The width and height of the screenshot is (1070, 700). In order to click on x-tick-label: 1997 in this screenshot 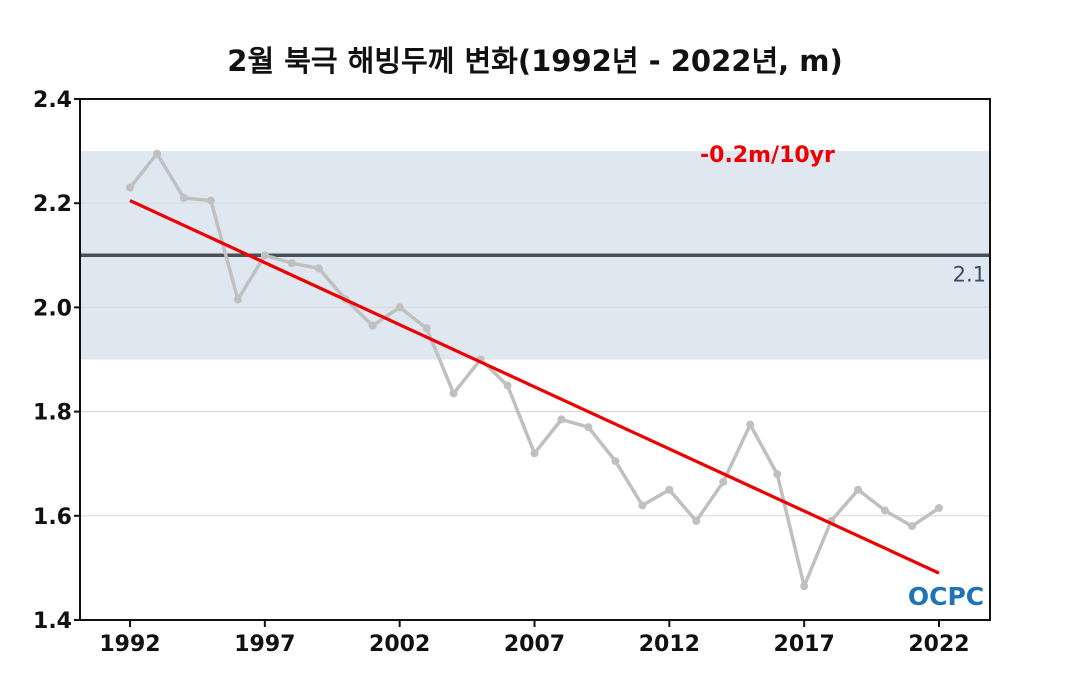, I will do `click(264, 644)`.